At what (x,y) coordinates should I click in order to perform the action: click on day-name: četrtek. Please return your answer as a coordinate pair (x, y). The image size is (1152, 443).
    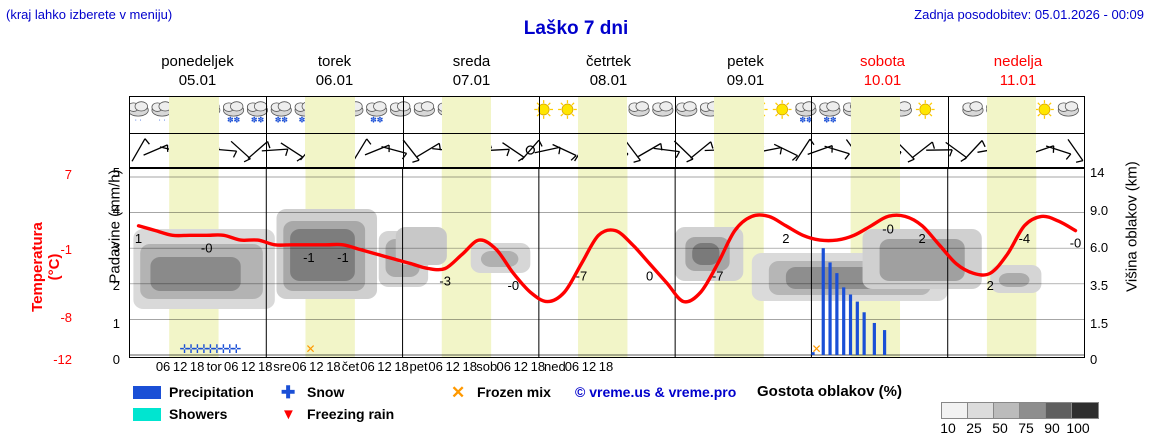
    Looking at the image, I should click on (608, 61).